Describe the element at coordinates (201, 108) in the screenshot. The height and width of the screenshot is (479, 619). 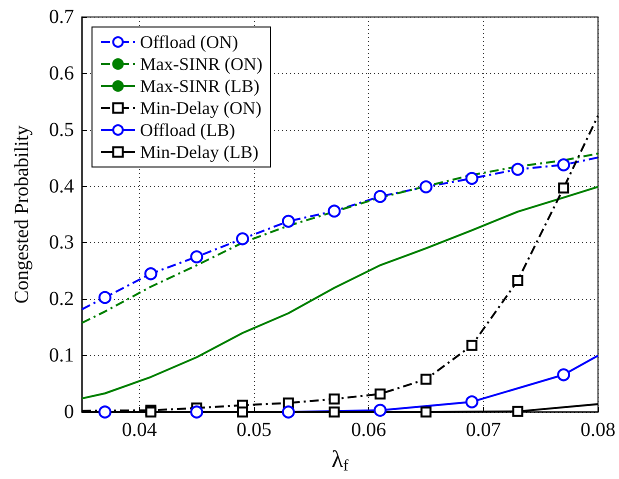
I see `legend-label: Min-Delay (ON)` at that location.